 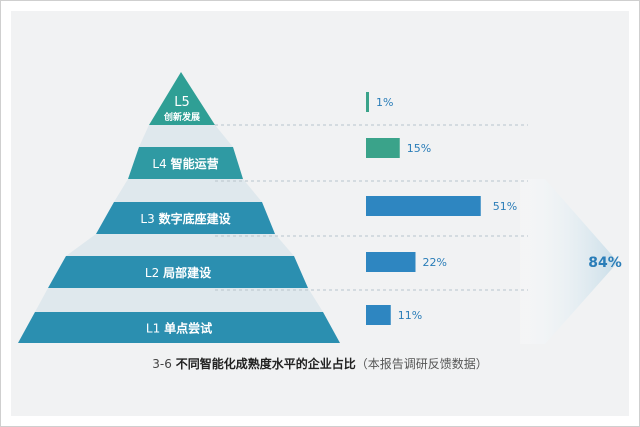 What do you see at coordinates (265, 364) in the screenshot?
I see `caption-title: 不同智能化成熟度水平的企业占比` at bounding box center [265, 364].